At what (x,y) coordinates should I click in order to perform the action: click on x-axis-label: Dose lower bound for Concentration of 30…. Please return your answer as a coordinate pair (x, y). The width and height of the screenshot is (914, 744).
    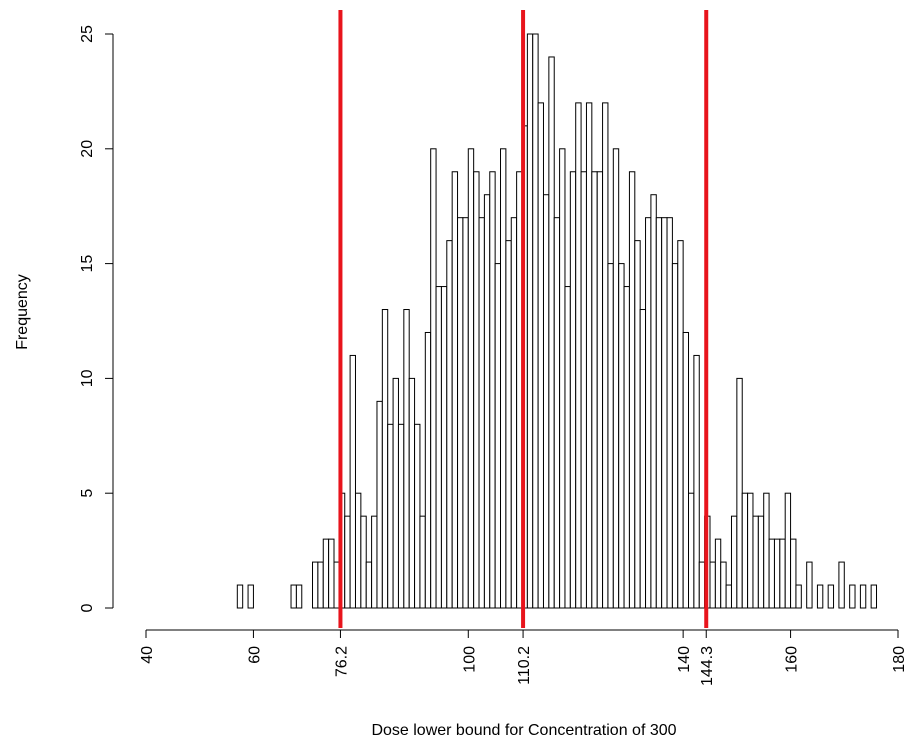
    Looking at the image, I should click on (523, 730).